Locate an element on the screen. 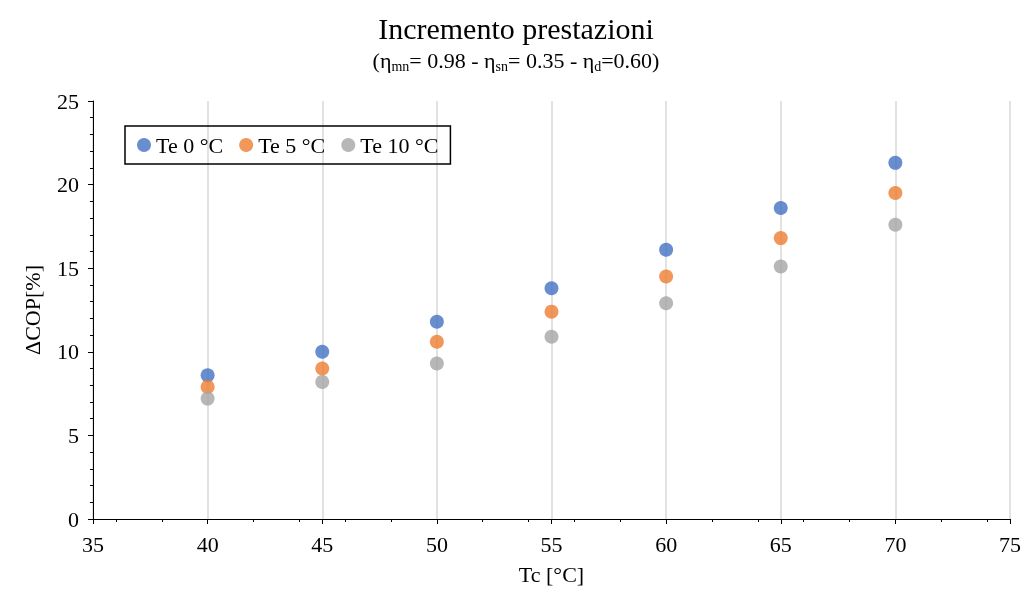 Image resolution: width=1032 pixels, height=608 pixels. y-tick-label: 25 is located at coordinates (68, 101).